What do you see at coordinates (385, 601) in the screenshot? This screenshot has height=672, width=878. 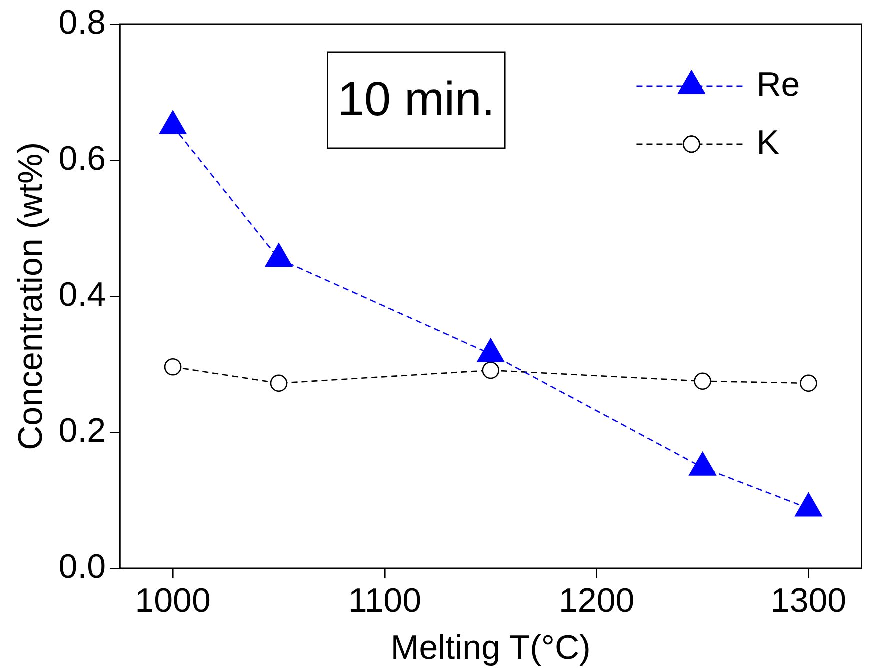 I see `x-tick-label: 1100` at bounding box center [385, 601].